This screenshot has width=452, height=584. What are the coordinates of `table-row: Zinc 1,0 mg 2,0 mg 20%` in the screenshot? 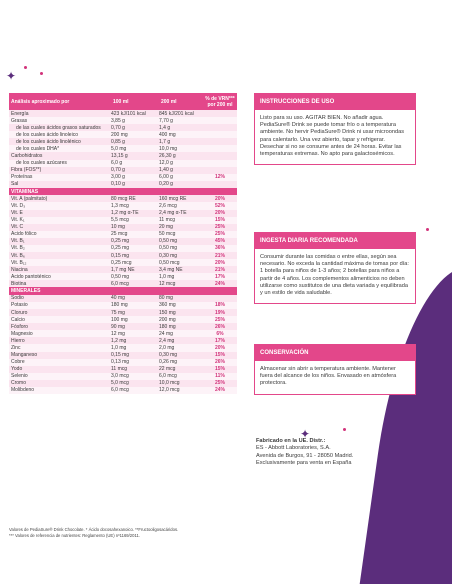 It's located at (123, 348).